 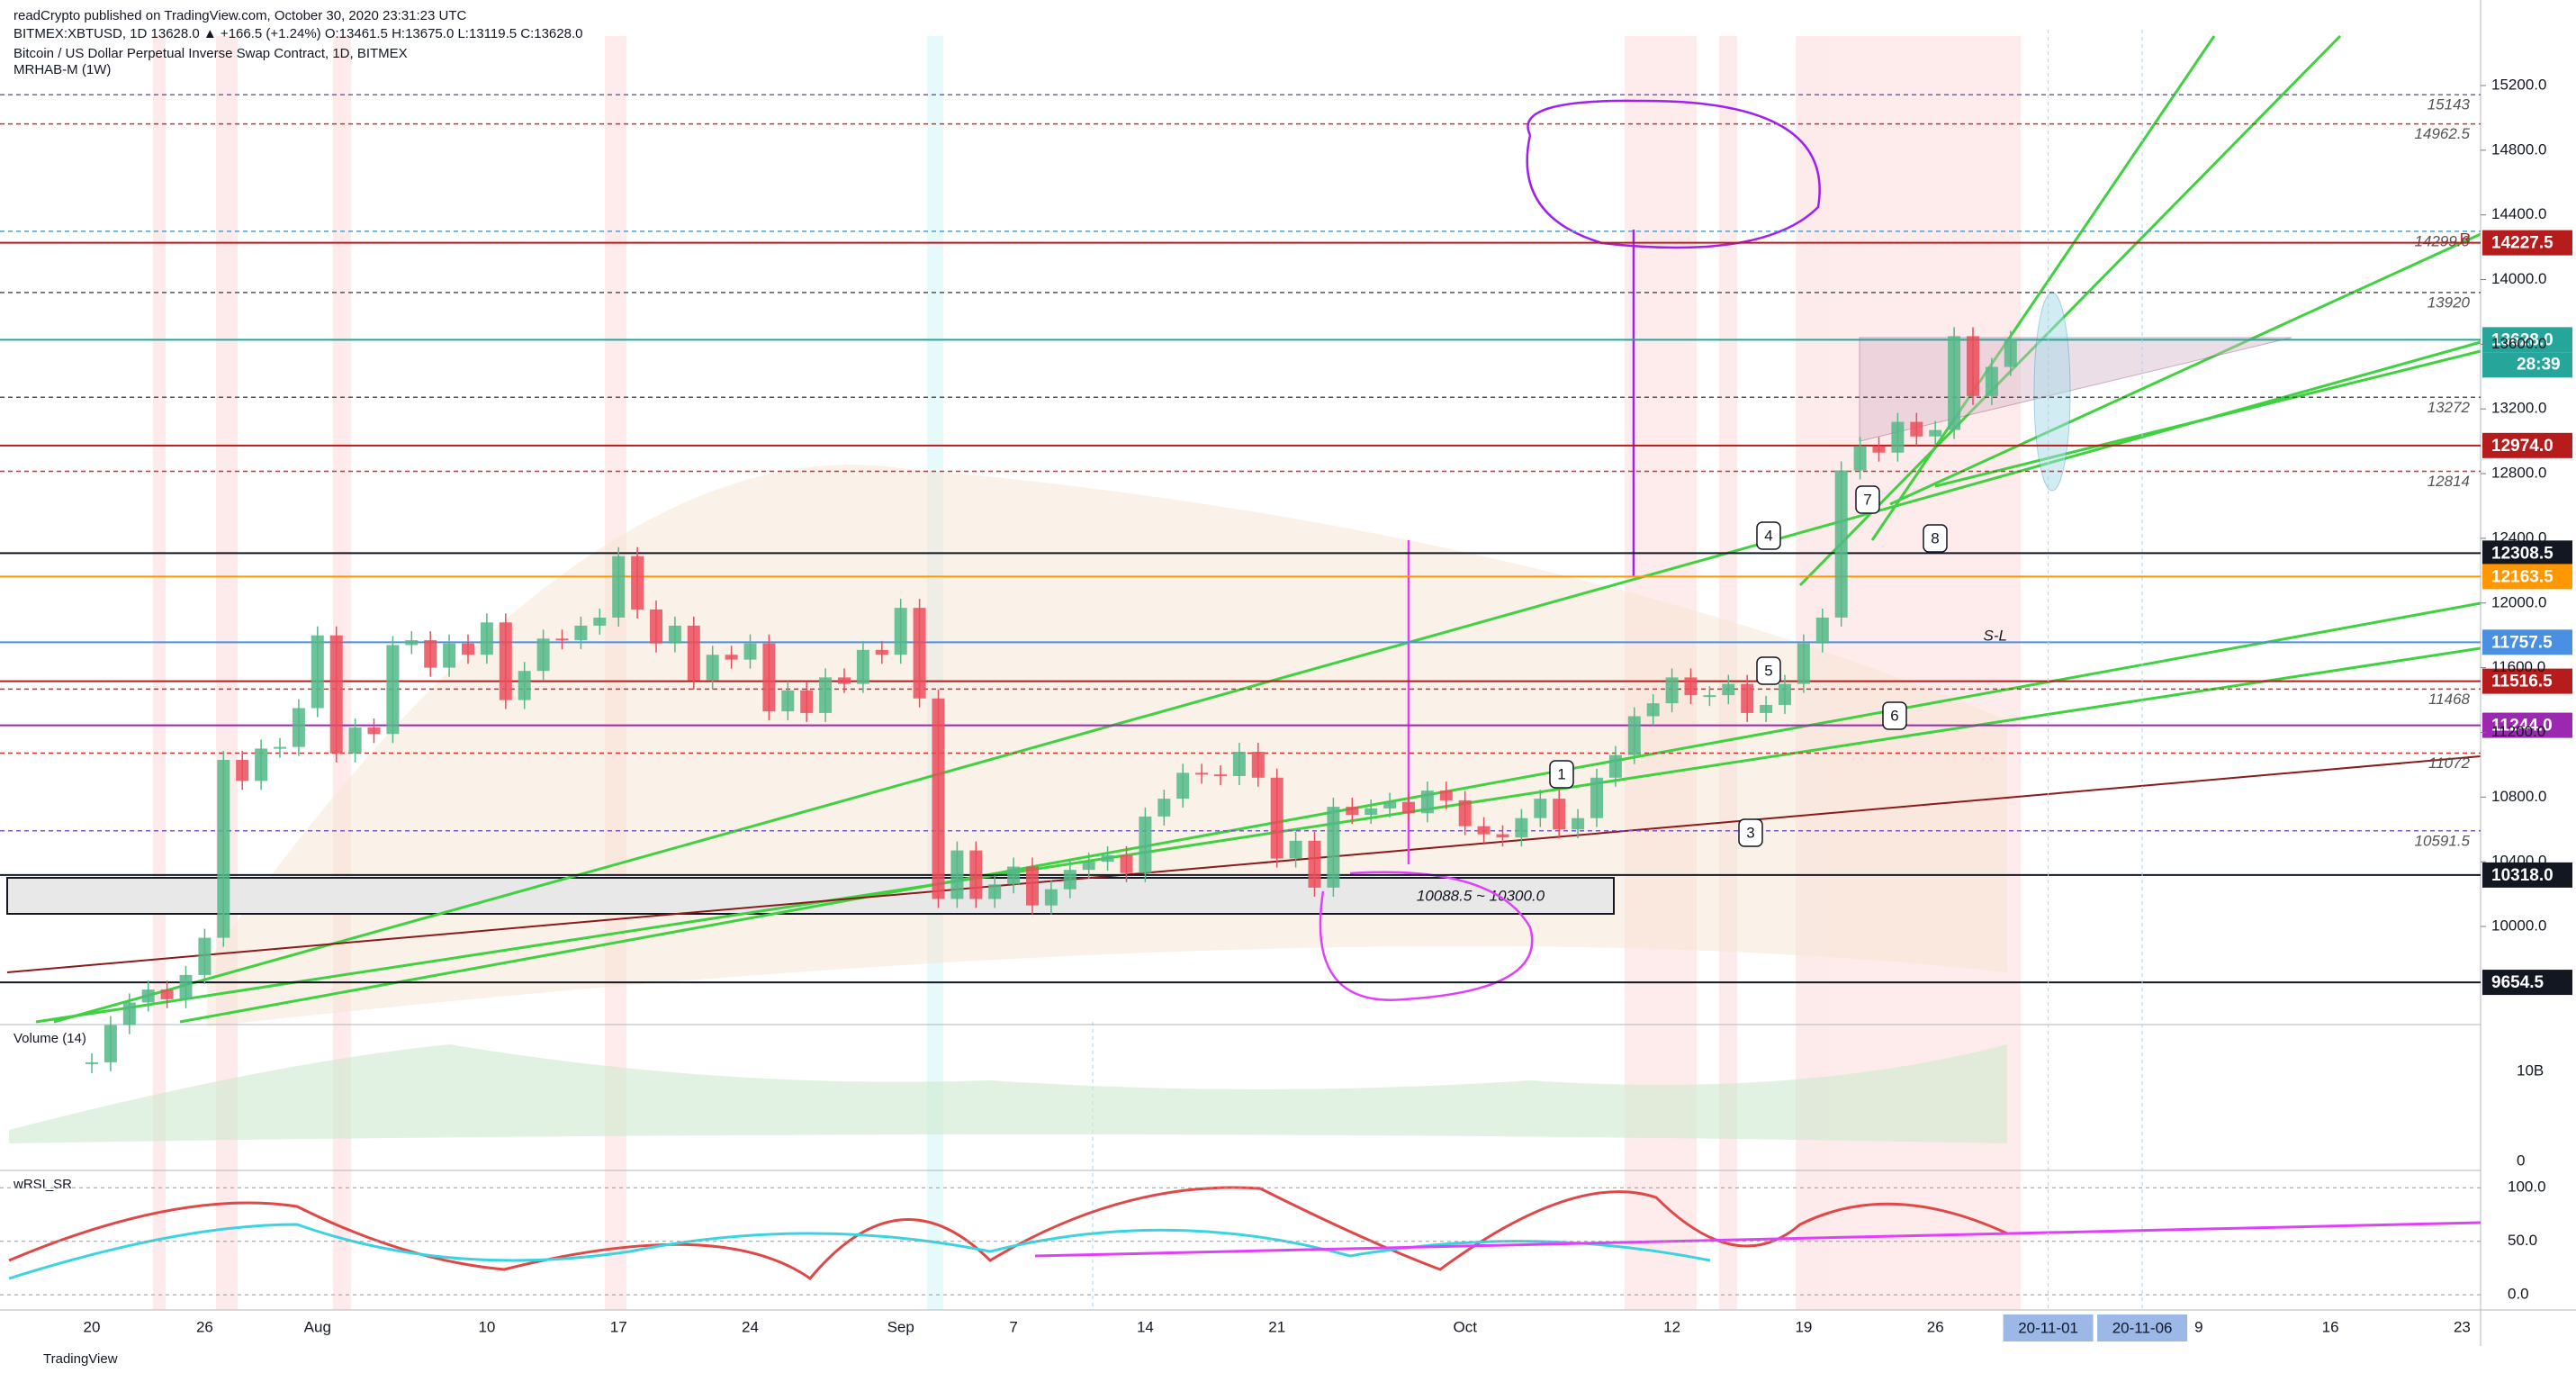 What do you see at coordinates (2443, 133) in the screenshot?
I see `level-label: 14962.5` at bounding box center [2443, 133].